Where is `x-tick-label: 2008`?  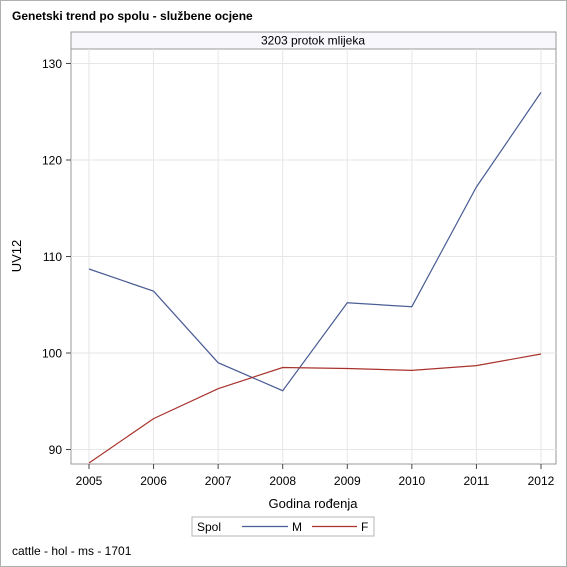
x-tick-label: 2008 is located at coordinates (282, 481).